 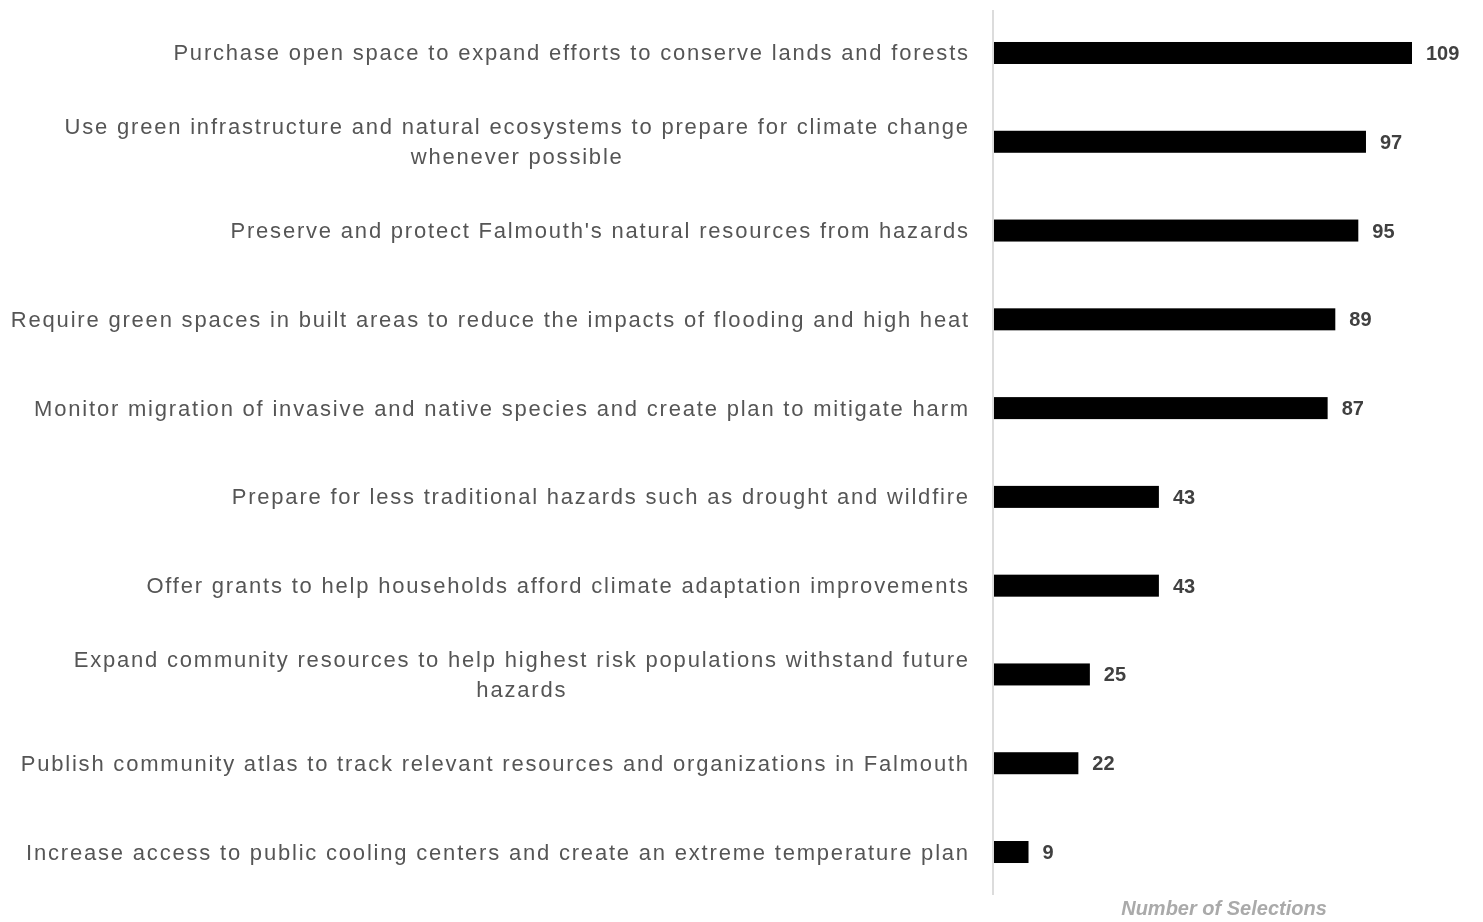 What do you see at coordinates (1443, 52) in the screenshot?
I see `data-label: 109` at bounding box center [1443, 52].